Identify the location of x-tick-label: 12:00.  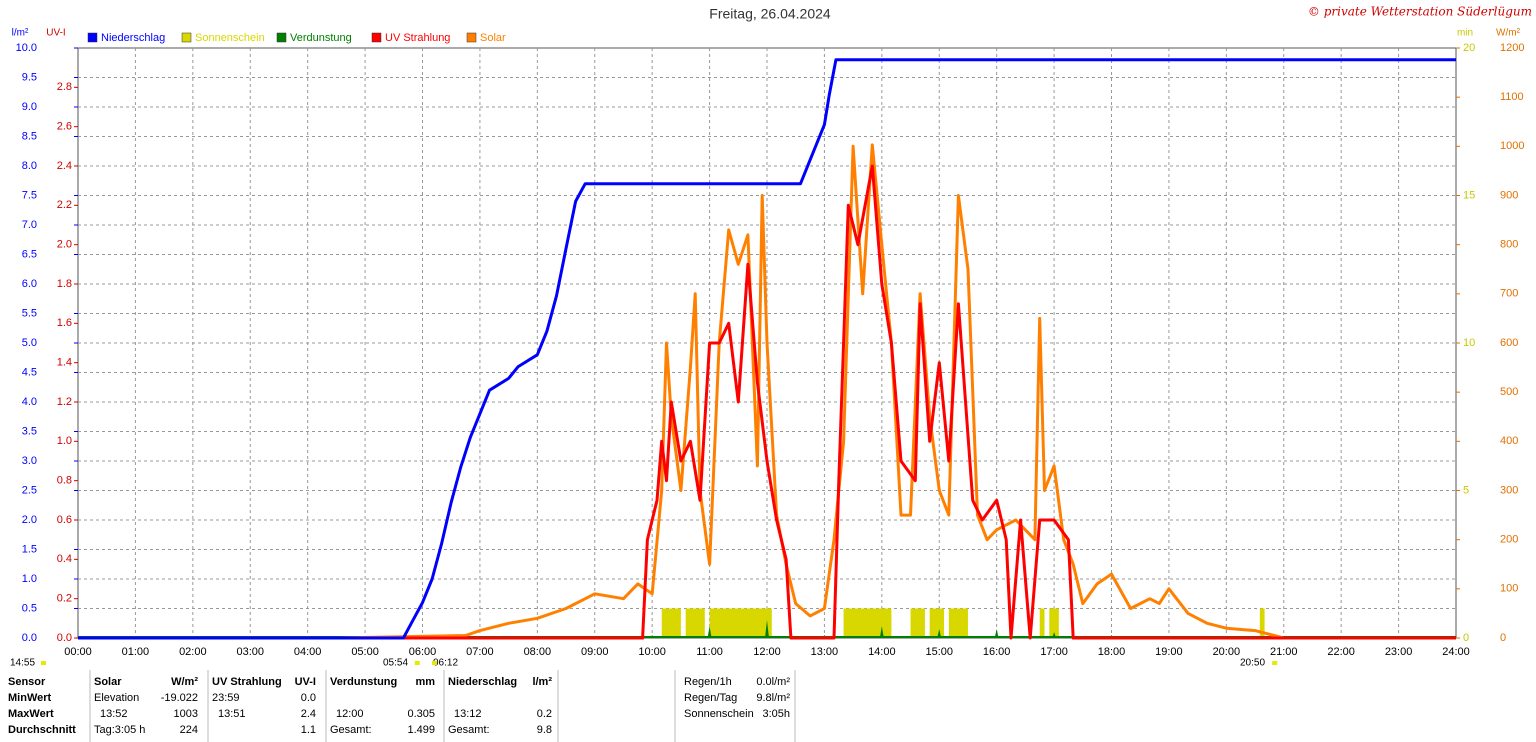
(767, 652).